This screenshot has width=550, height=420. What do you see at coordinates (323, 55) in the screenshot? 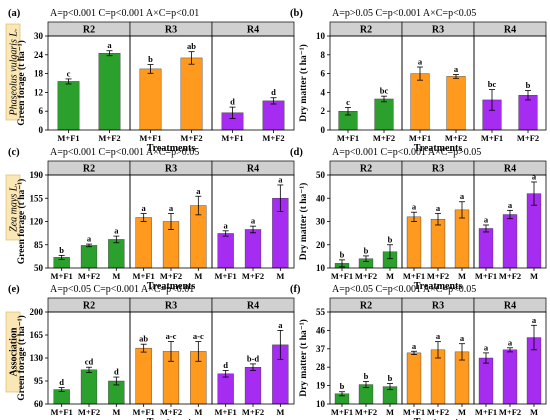
I see `y-tick-label: 8` at bounding box center [323, 55].